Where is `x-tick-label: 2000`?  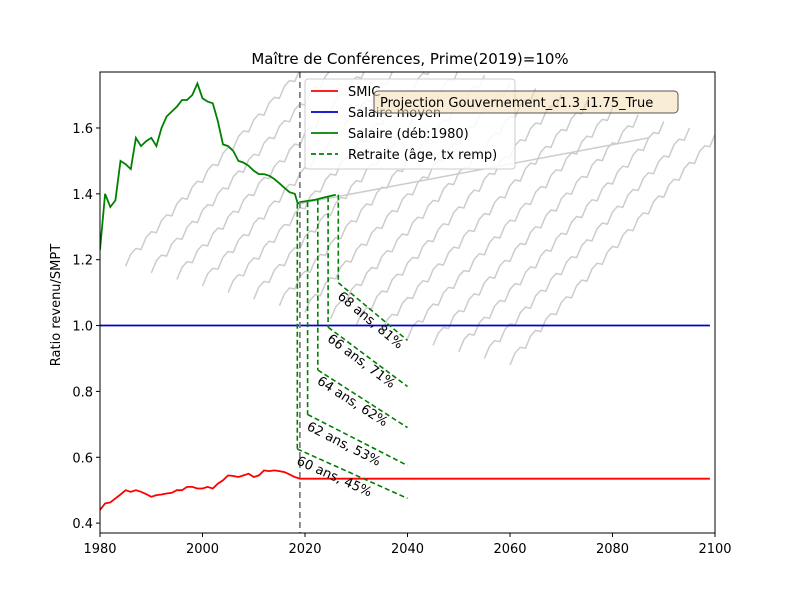
x-tick-label: 2000 is located at coordinates (202, 549).